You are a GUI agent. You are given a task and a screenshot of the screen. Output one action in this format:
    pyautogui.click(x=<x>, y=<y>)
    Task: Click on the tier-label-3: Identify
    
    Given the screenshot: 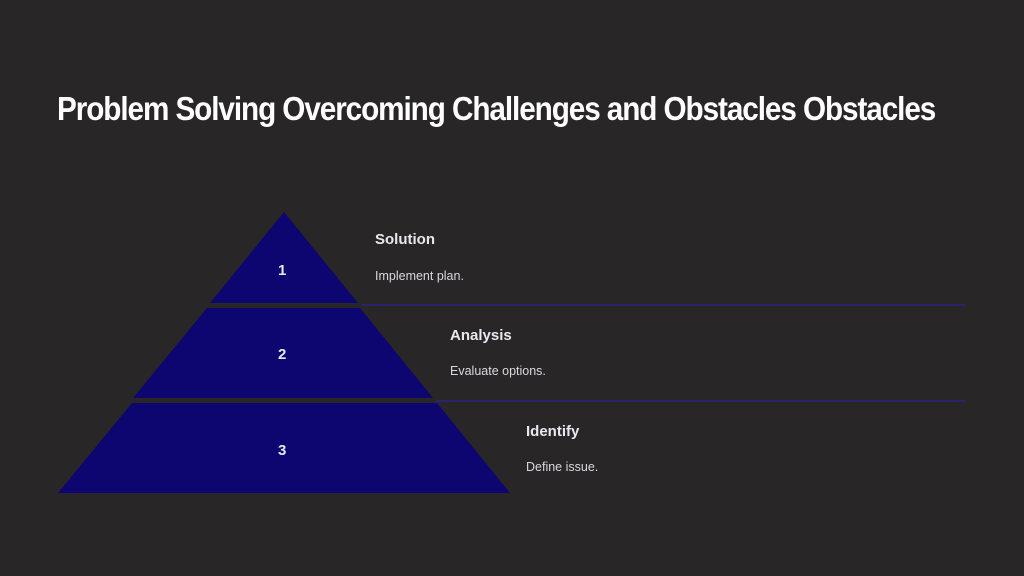 What is the action you would take?
    pyautogui.click(x=553, y=431)
    